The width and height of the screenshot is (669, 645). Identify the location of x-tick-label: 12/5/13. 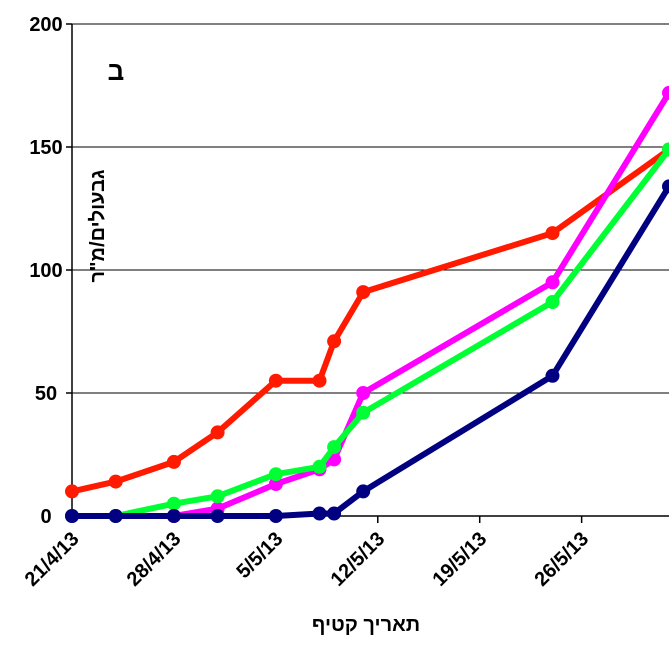
(358, 559).